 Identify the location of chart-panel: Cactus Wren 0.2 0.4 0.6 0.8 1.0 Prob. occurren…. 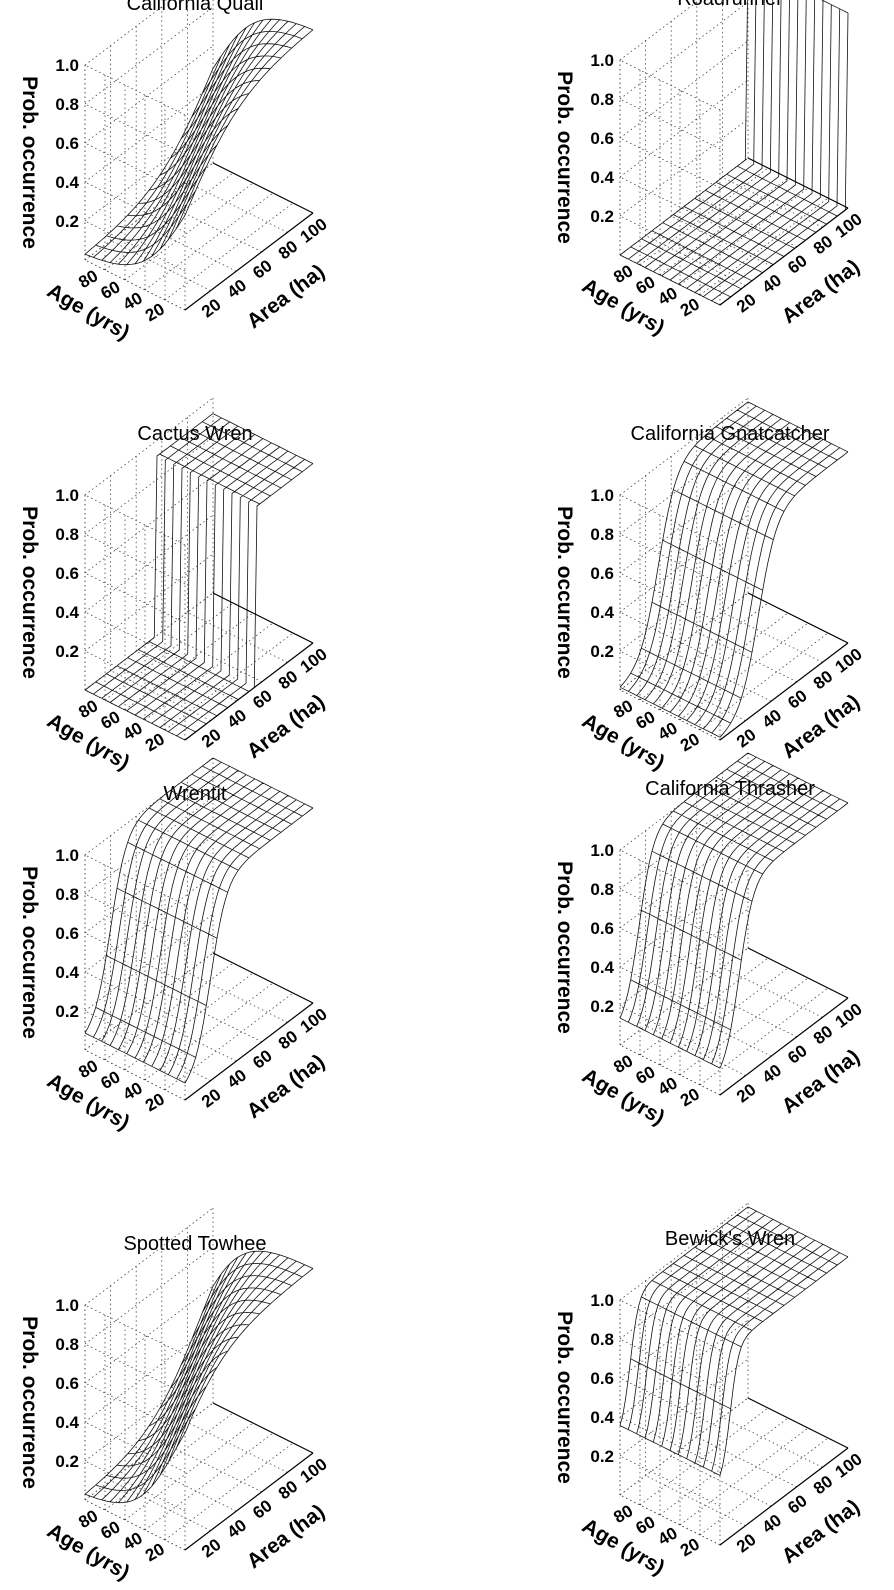
(174, 586).